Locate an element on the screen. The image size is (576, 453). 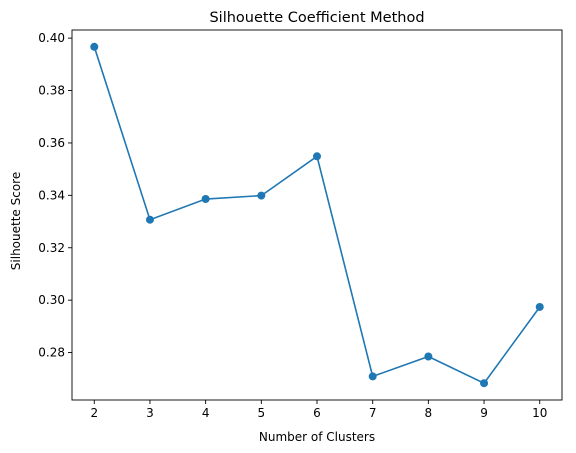
x-tick-label: 8 is located at coordinates (429, 413).